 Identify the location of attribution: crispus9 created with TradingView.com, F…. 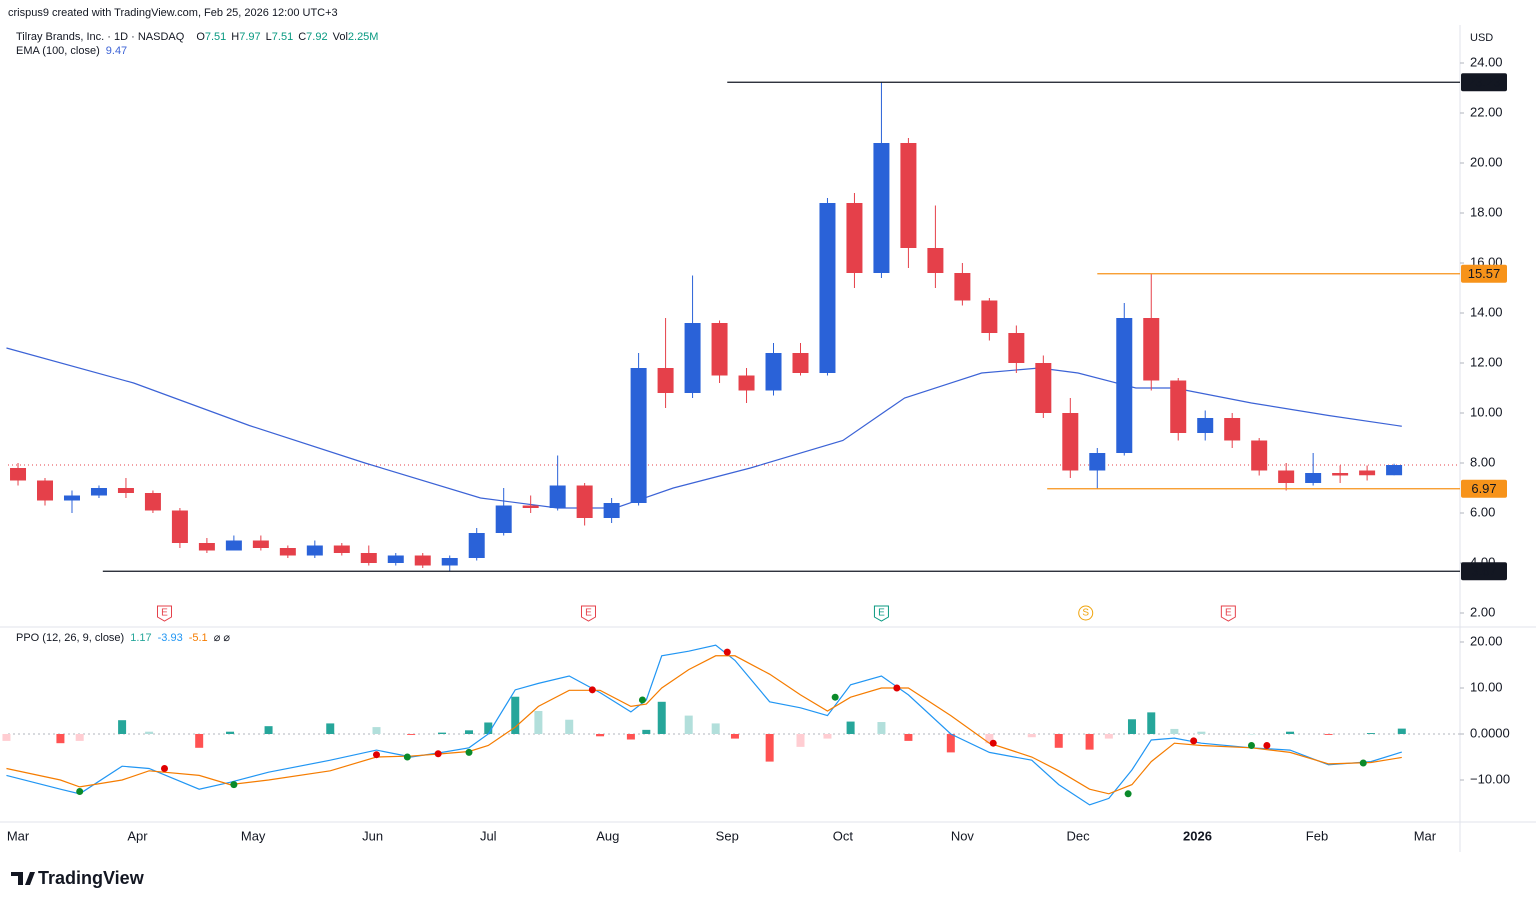
(173, 13).